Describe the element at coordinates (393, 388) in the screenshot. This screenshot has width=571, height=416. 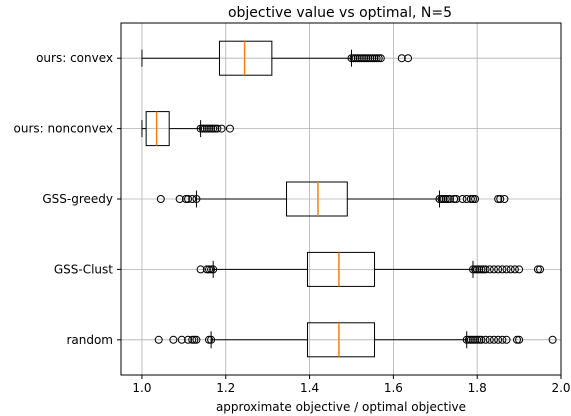
I see `x-tick-label: 1.6` at that location.